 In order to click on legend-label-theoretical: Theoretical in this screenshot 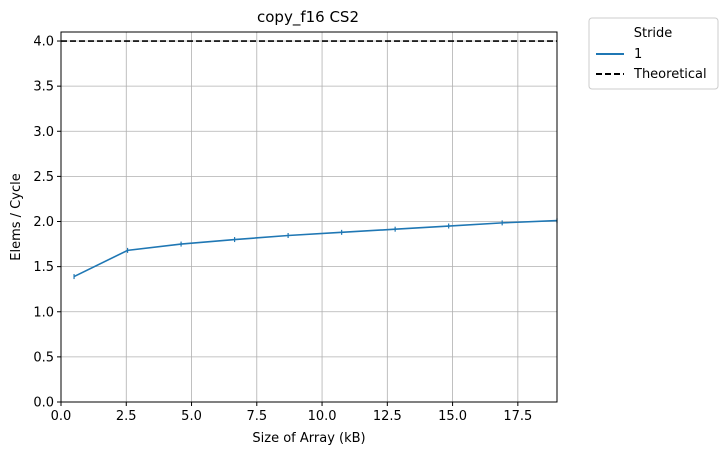, I will do `click(670, 74)`.